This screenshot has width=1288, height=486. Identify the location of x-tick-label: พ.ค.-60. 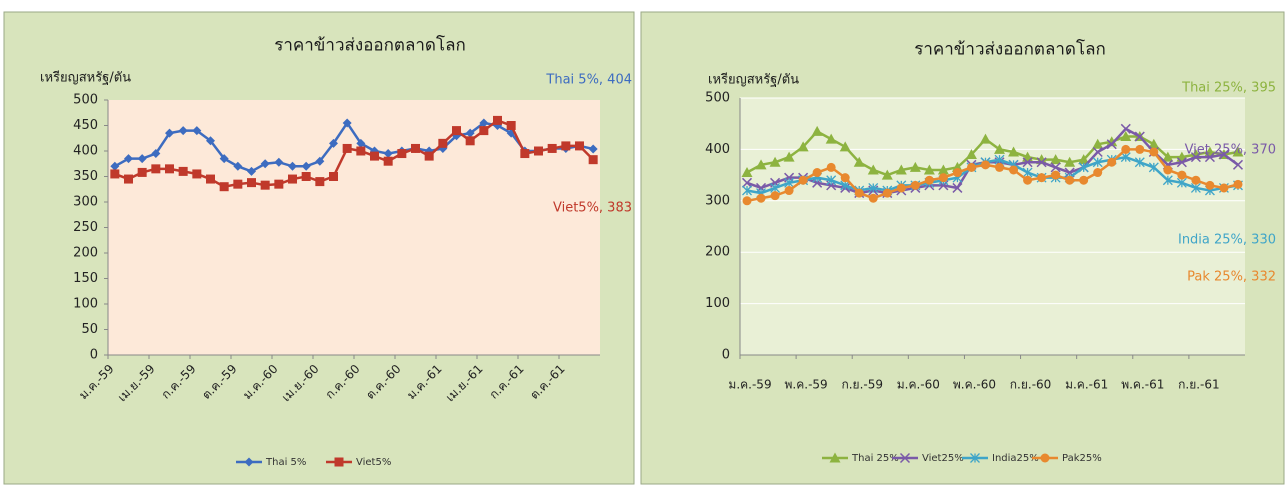
(974, 385).